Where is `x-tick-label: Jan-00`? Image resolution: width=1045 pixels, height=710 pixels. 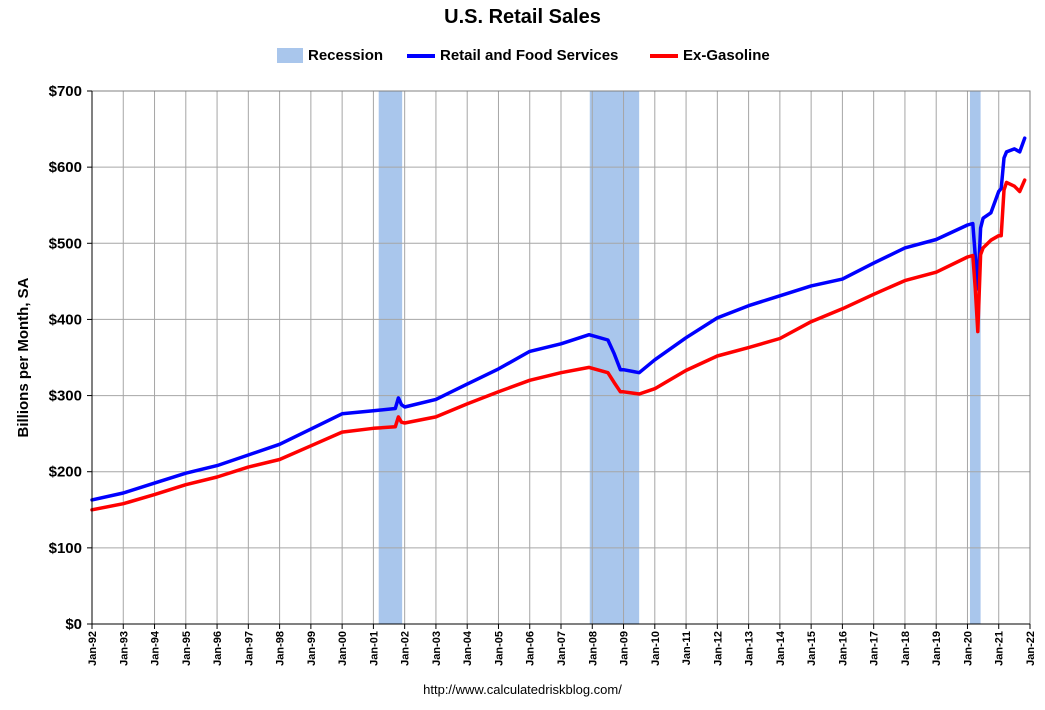
x-tick-label: Jan-00 is located at coordinates (343, 648).